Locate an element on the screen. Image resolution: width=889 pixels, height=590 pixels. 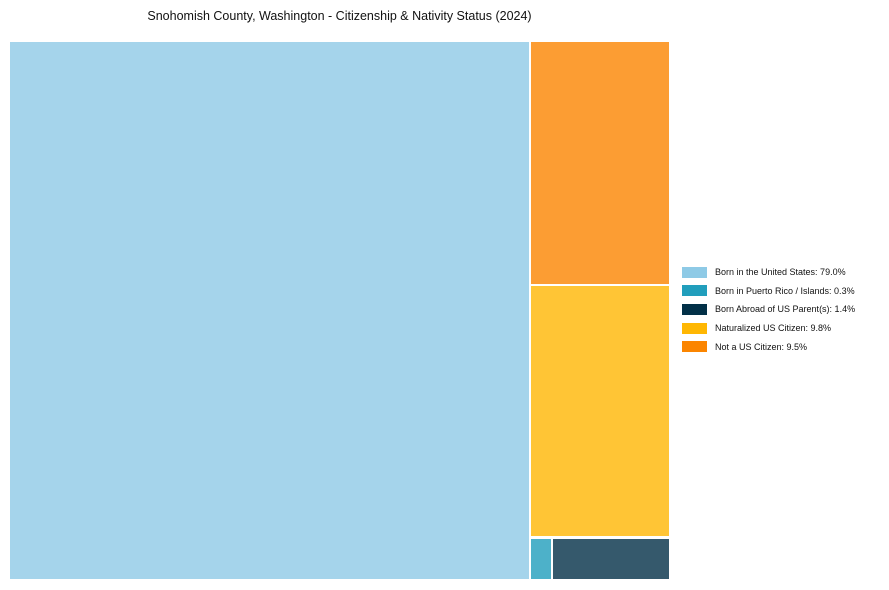
legend-item-not-a-us-citizen: Not a US Citizen: 9.5% is located at coordinates (768, 346).